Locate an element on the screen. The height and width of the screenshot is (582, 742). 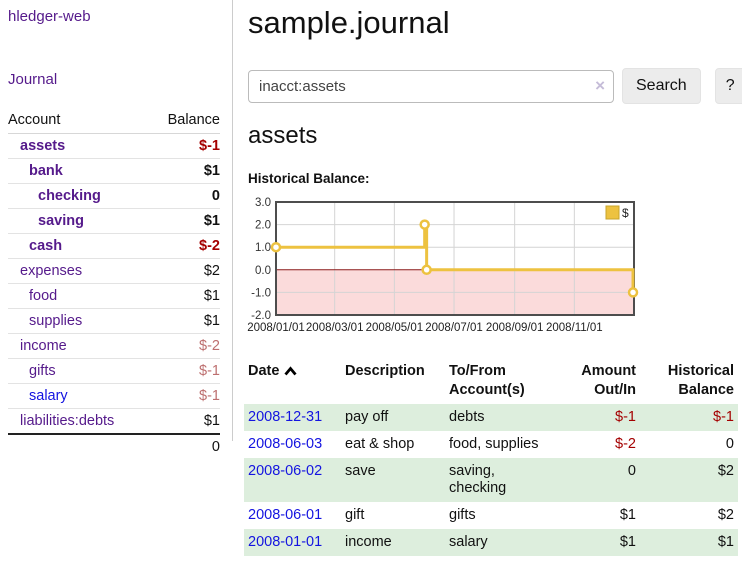
transaction-amount: $-1 is located at coordinates (625, 417).